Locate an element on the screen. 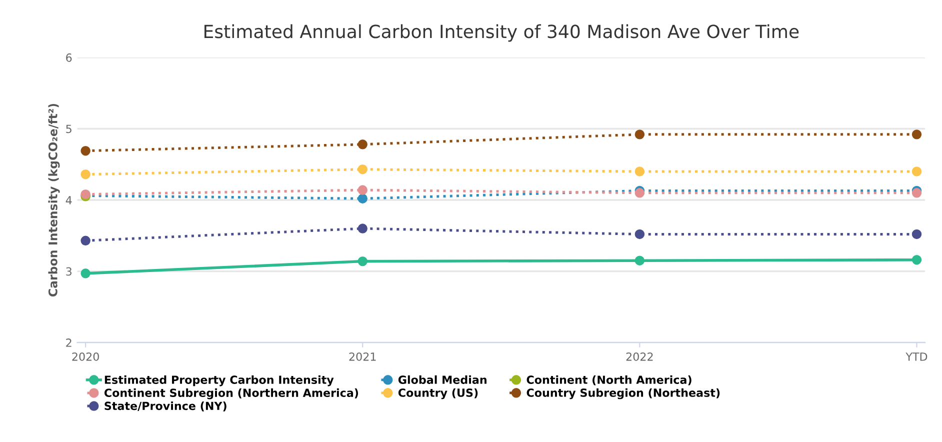 This screenshot has width=942, height=442. legend-label: Continent Subregion (Northern America) is located at coordinates (231, 394).